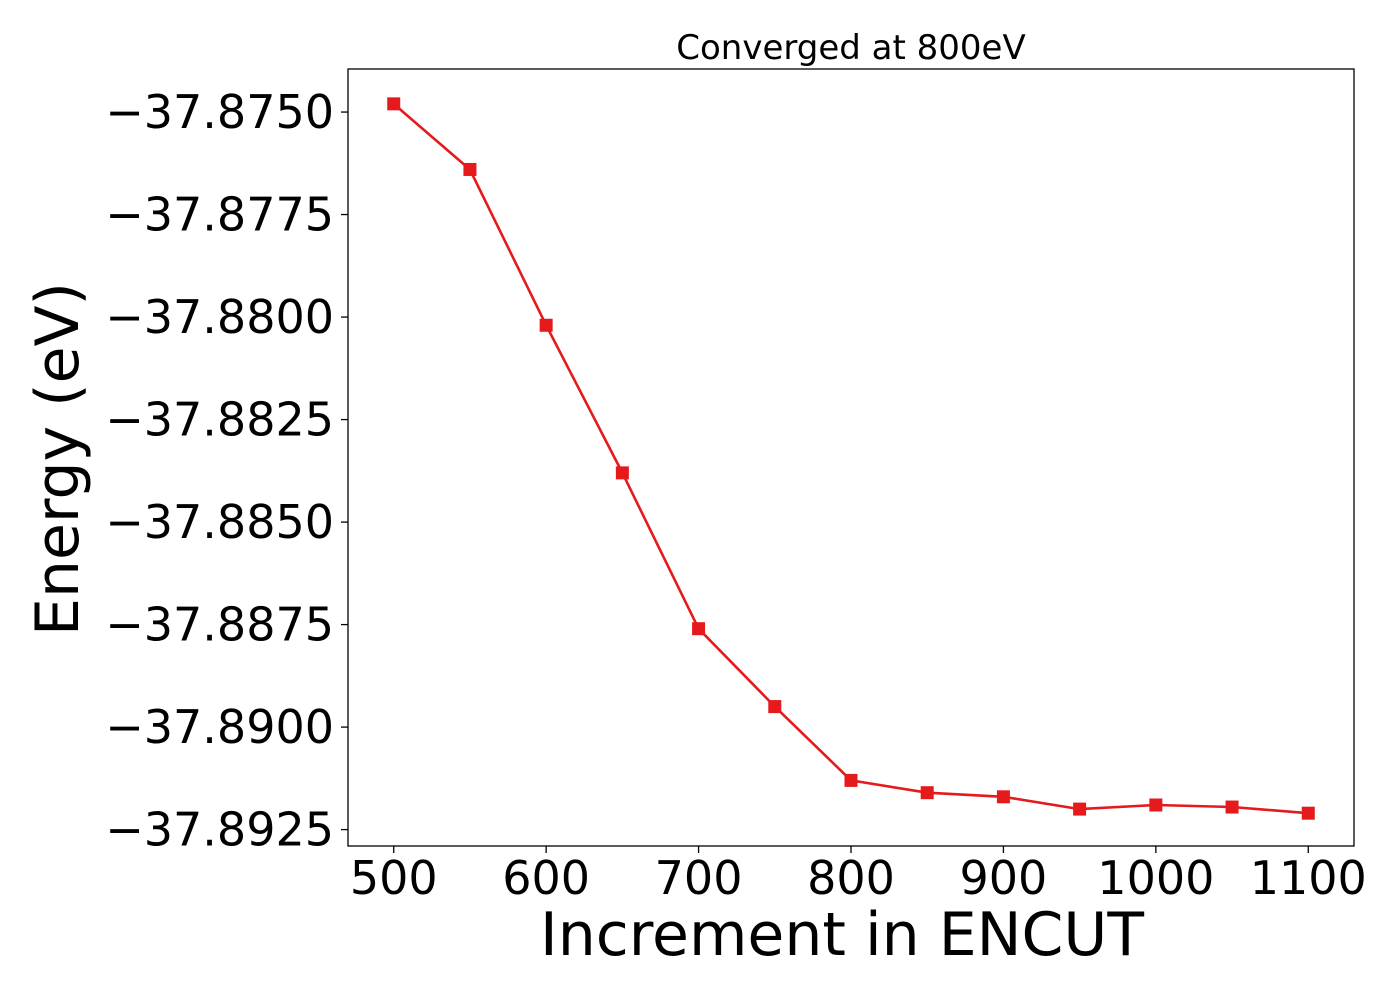 This screenshot has height=1000, width=1400. I want to click on x-tick-label: 700, so click(699, 878).